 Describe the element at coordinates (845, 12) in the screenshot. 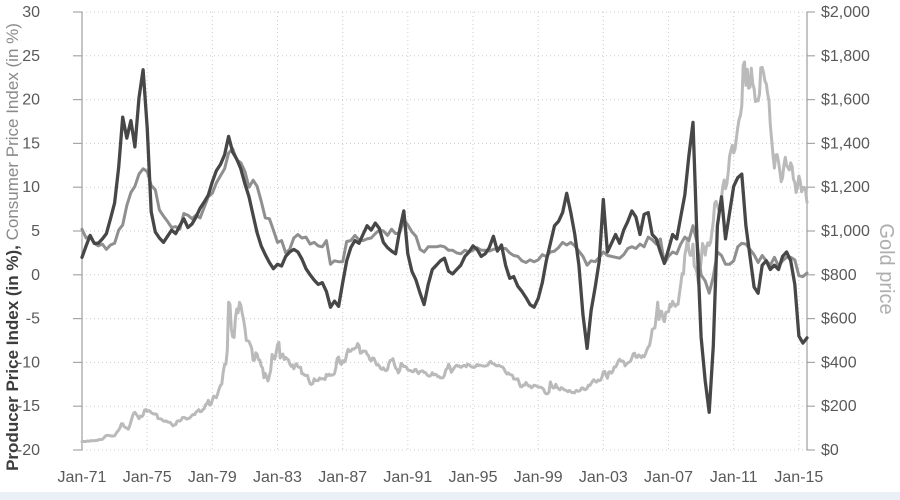

I see `right-tick-label: $2,000` at that location.